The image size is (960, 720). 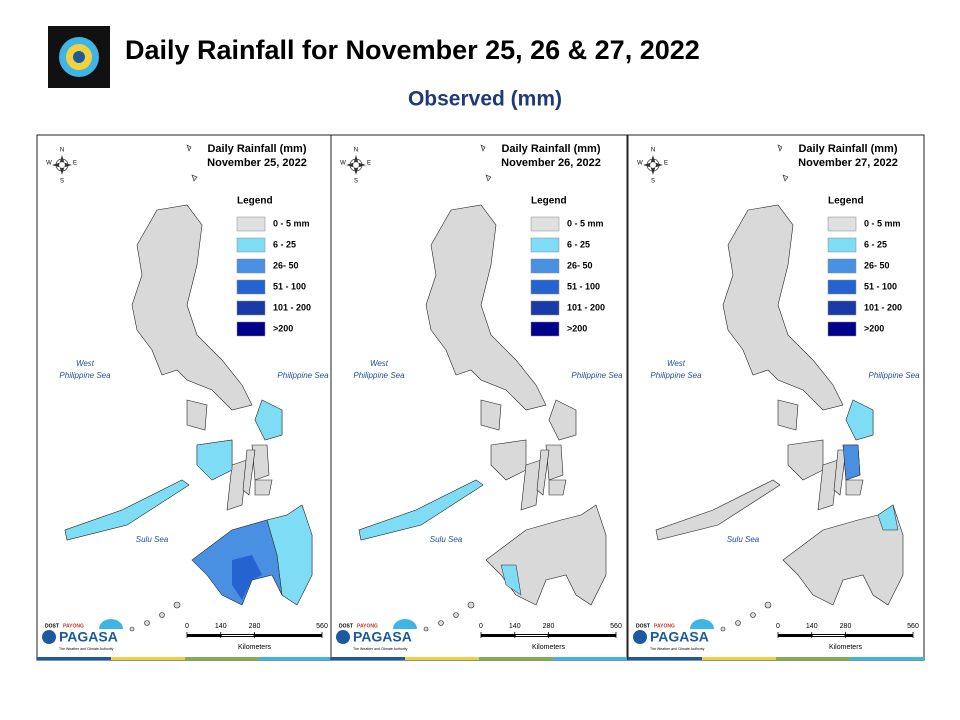 I want to click on scale-tick-label: 140, so click(x=221, y=626).